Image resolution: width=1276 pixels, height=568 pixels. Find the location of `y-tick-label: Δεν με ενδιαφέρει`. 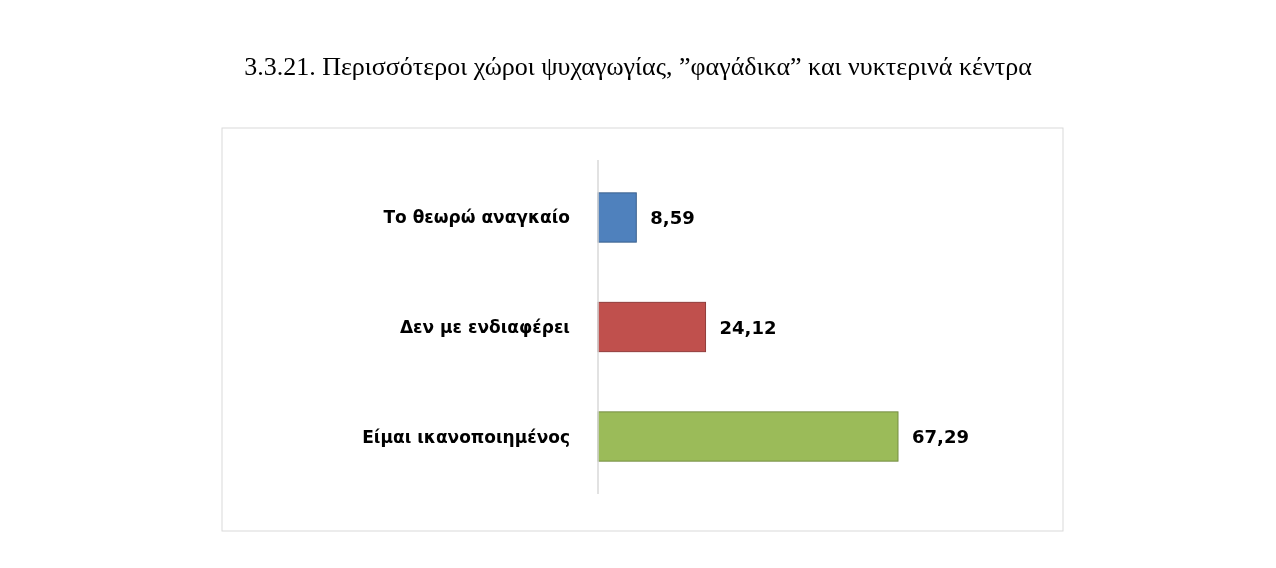

y-tick-label: Δεν με ενδιαφέρει is located at coordinates (484, 327).